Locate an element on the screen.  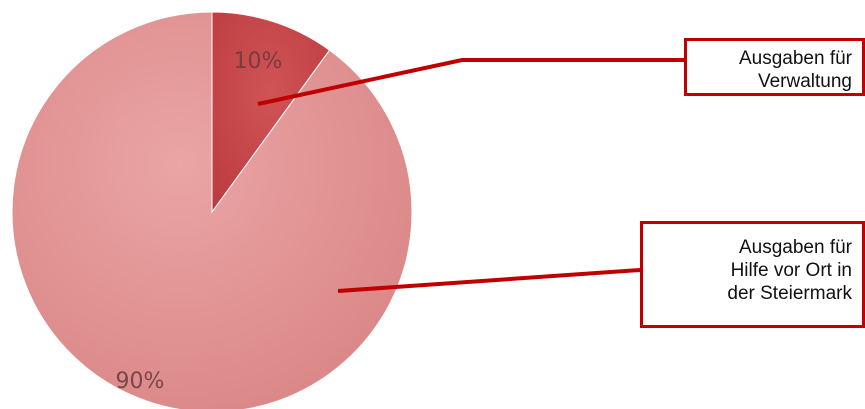
pct-label-verwaltung: 10% is located at coordinates (258, 61).